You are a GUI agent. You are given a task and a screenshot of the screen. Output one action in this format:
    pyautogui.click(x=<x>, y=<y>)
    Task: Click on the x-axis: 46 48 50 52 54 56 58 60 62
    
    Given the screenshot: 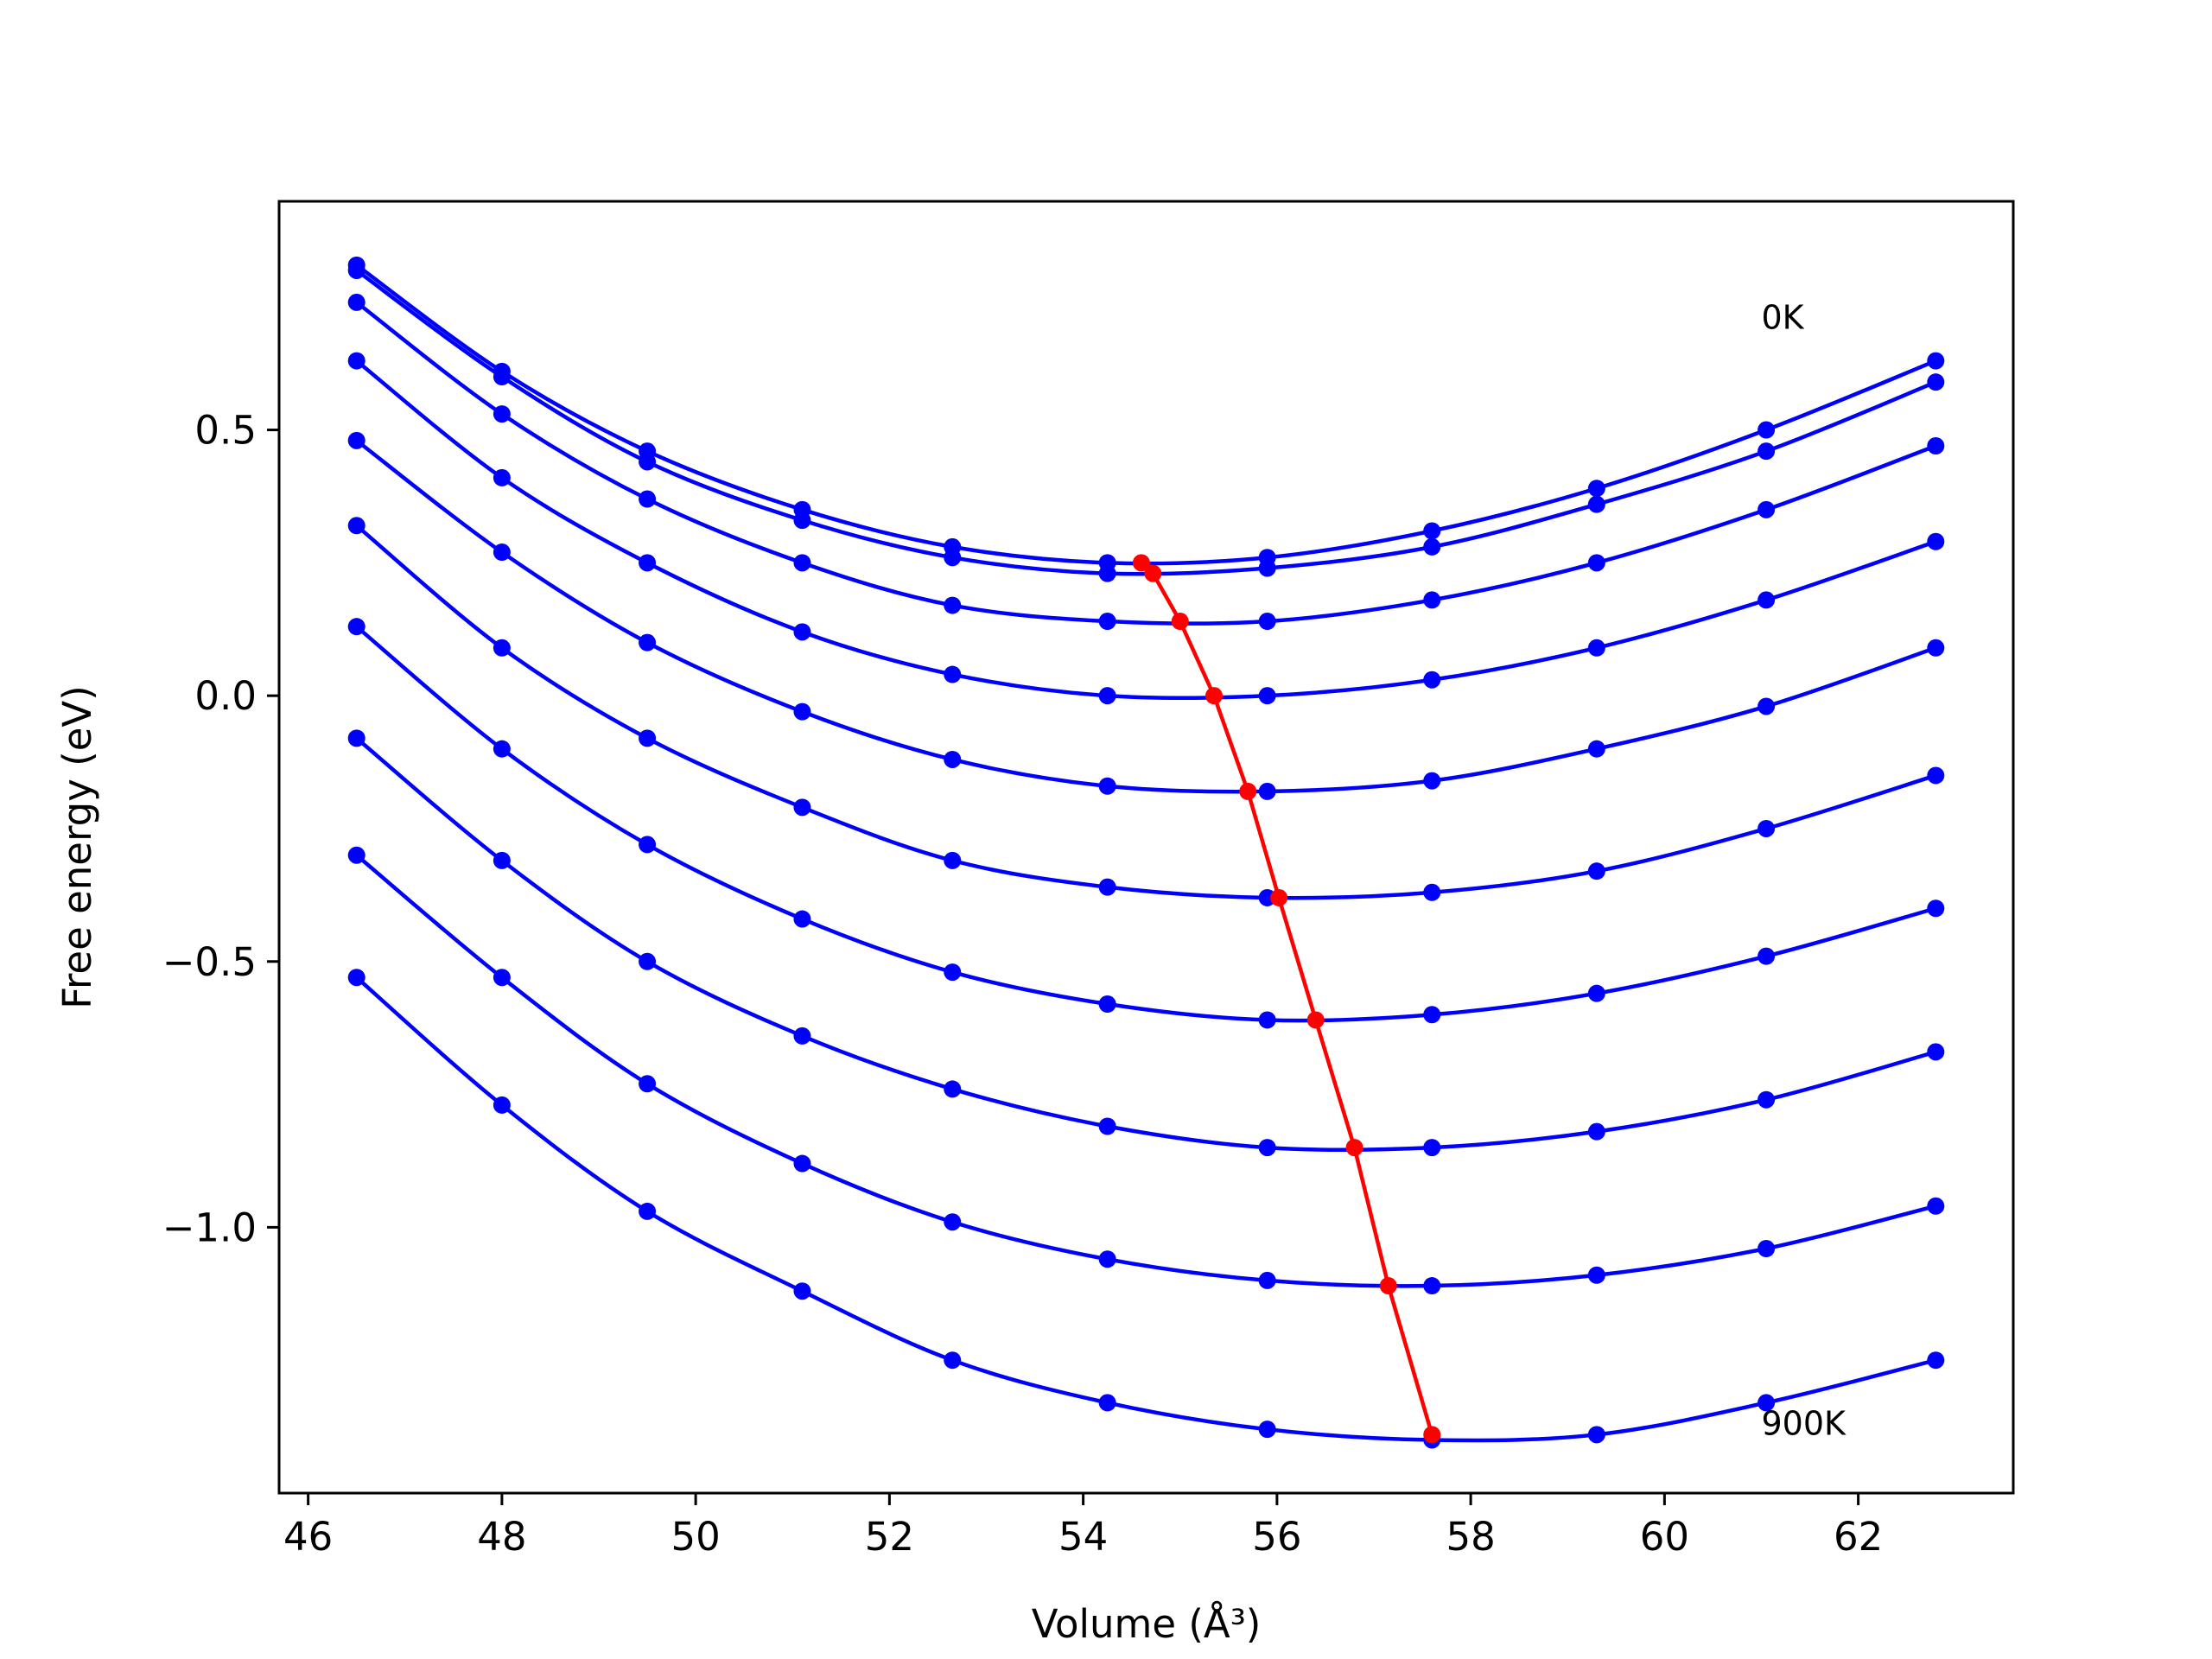 What is the action you would take?
    pyautogui.click(x=1083, y=1526)
    